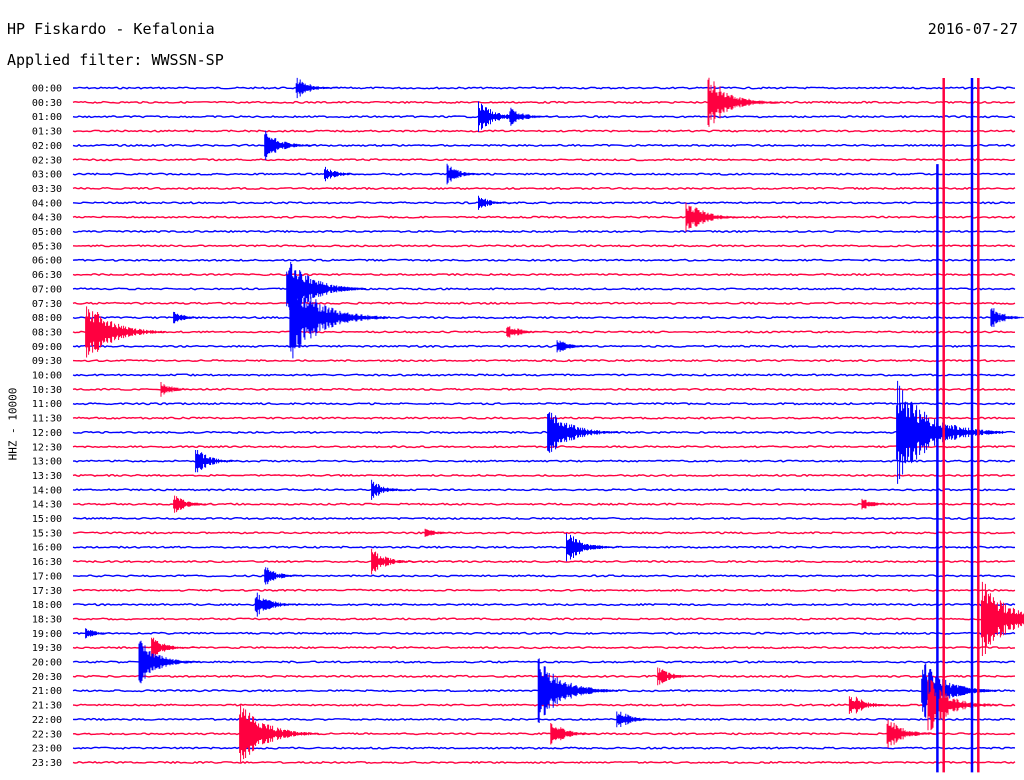 This screenshot has height=780, width=1024. Describe the element at coordinates (47, 634) in the screenshot. I see `row-time-label: 19:00` at that location.